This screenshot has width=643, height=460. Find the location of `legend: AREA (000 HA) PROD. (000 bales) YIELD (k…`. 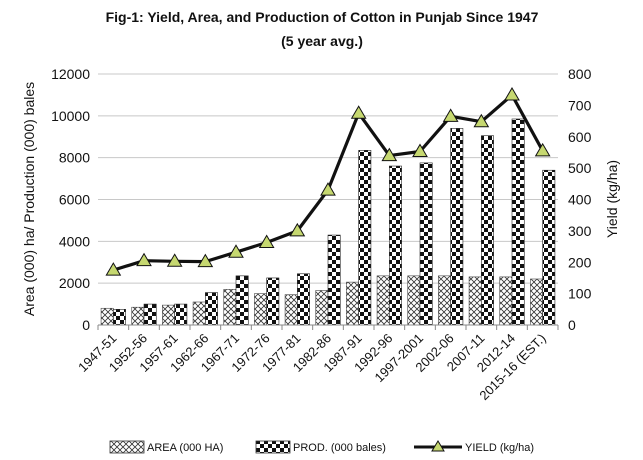

legend: AREA (000 HA) PROD. (000 bales) YIELD (k… is located at coordinates (321, 447).